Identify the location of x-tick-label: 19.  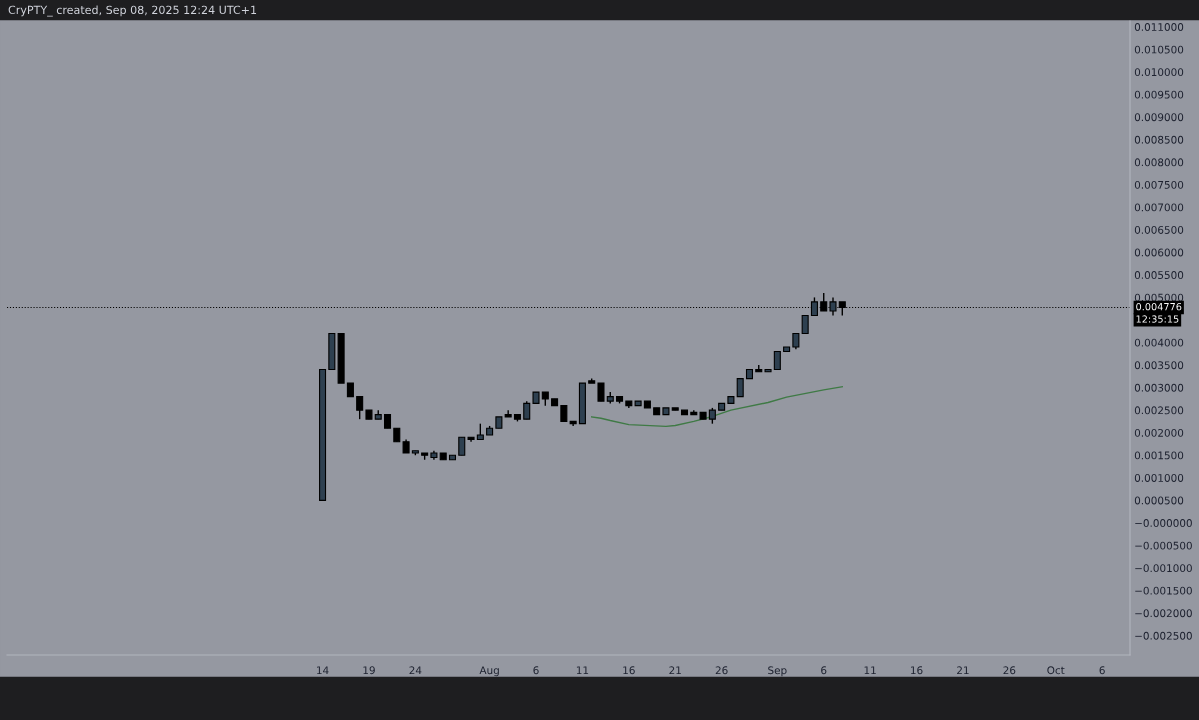
(369, 670).